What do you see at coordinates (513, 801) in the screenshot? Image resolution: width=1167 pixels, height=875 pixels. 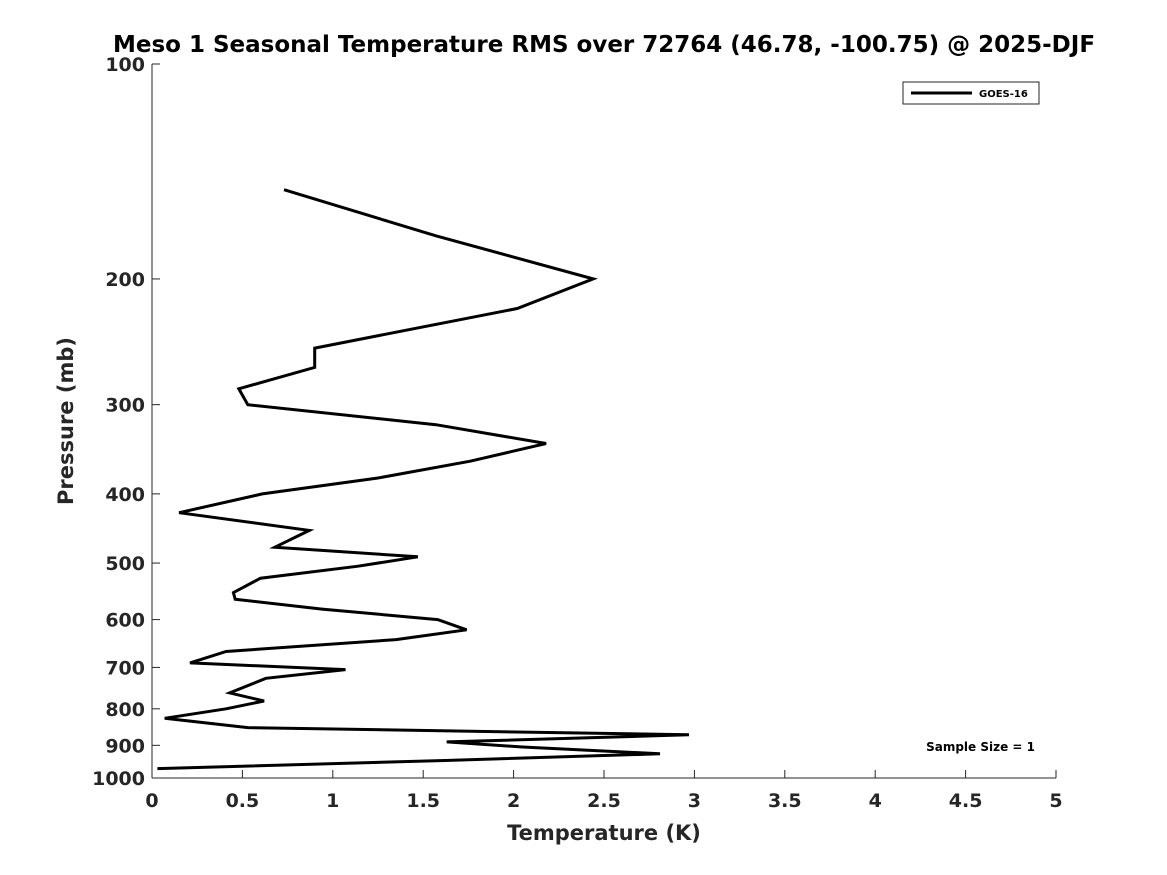 I see `x-tick-label: 2` at bounding box center [513, 801].